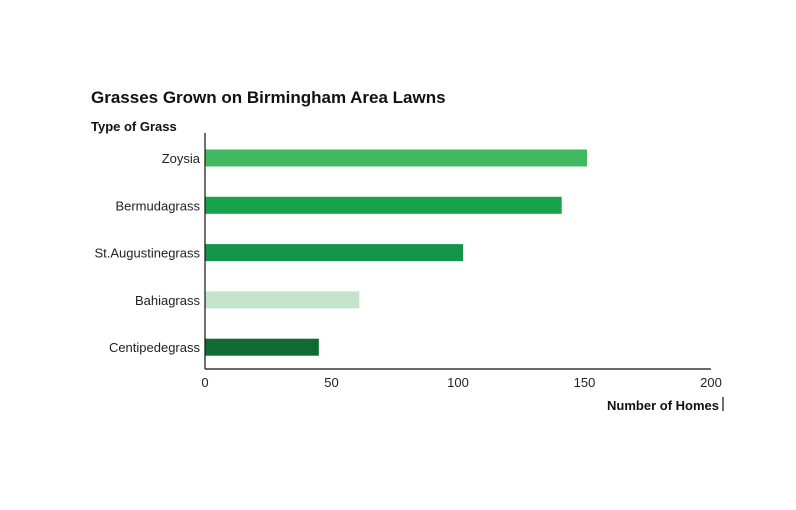 This screenshot has height=510, width=796. I want to click on x-tick-labels: 0 50 100 150 200, so click(461, 382).